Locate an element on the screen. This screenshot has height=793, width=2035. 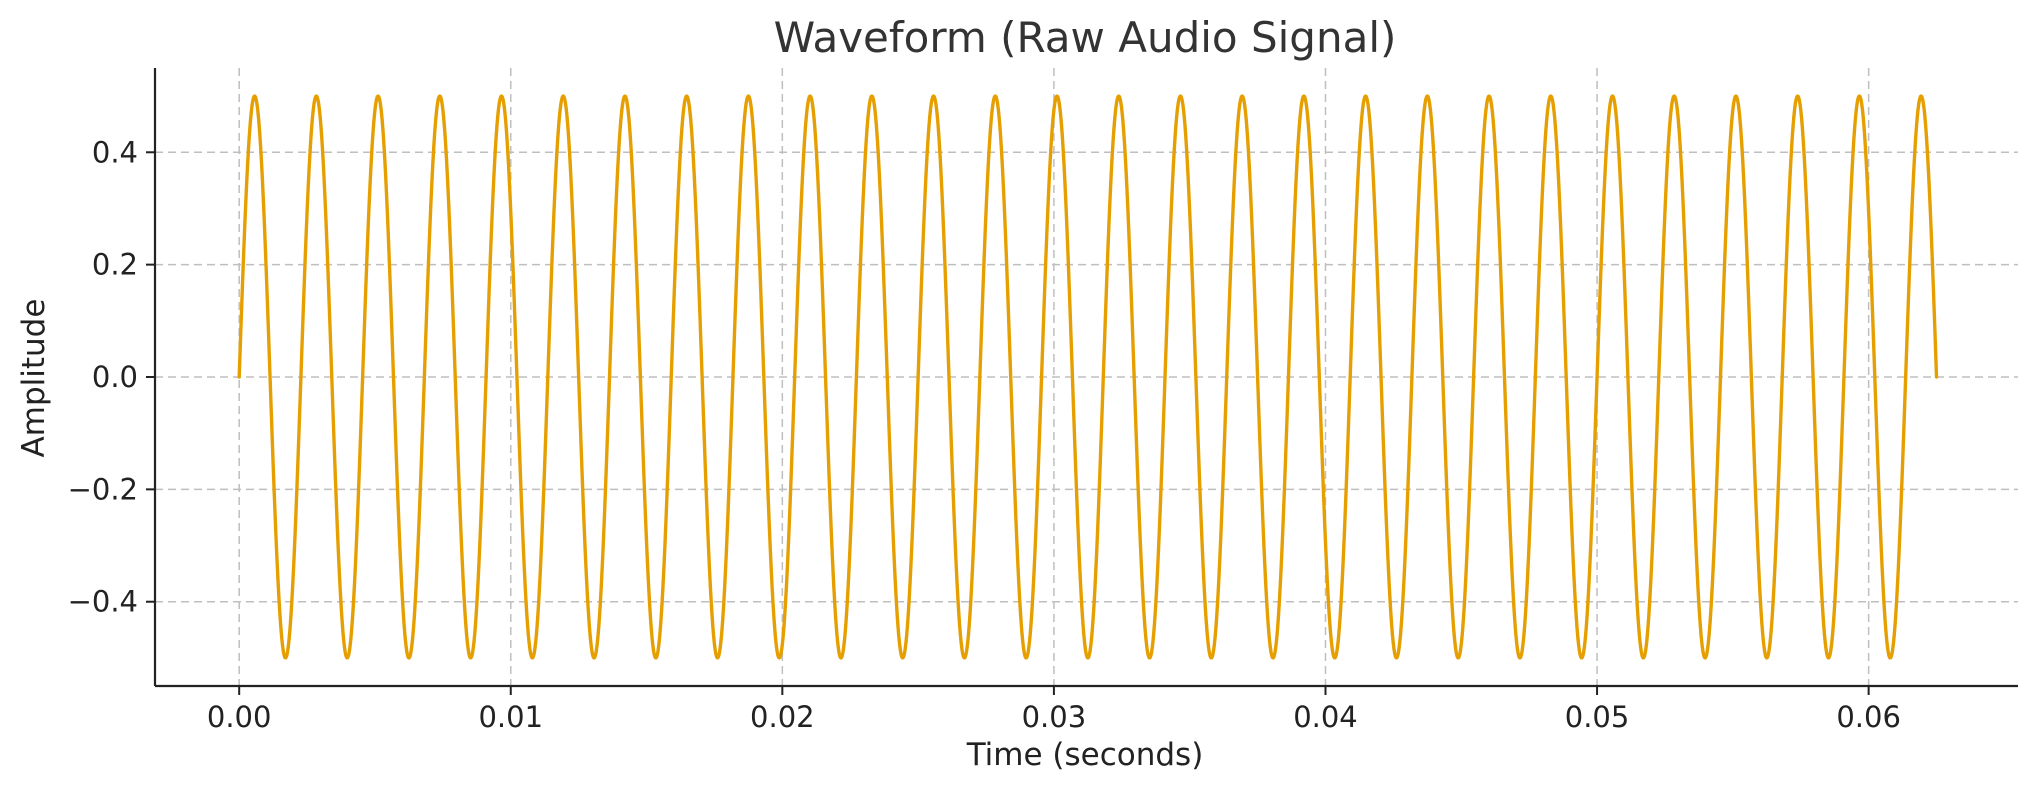
x-axis-label: Time (seconds) is located at coordinates (1085, 755).